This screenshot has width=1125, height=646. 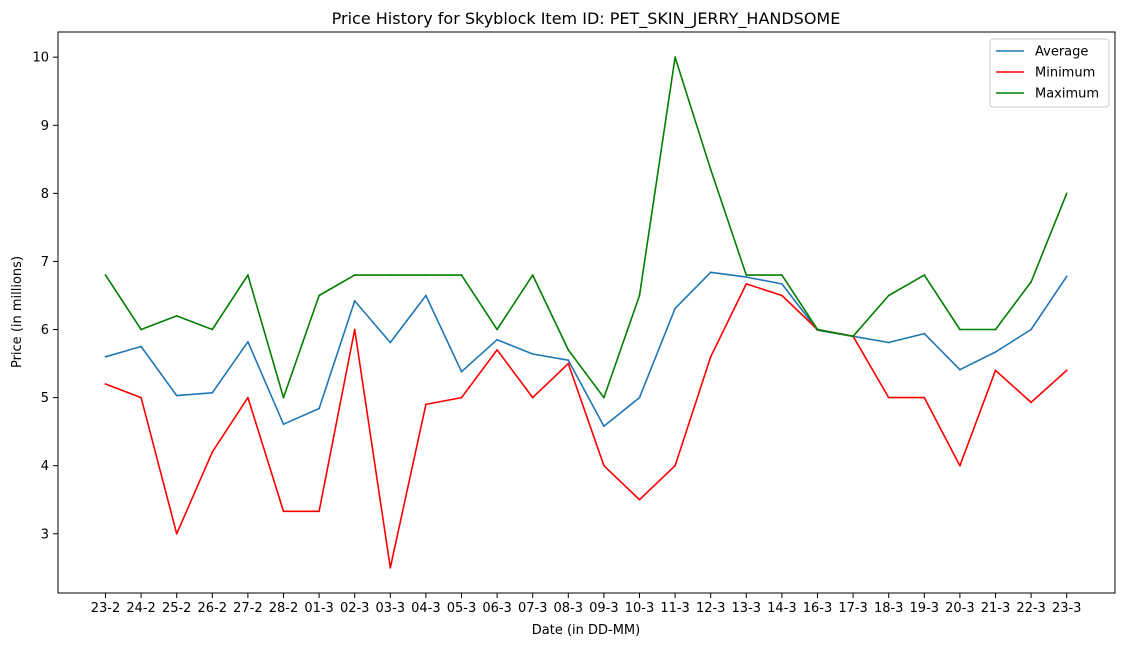 I want to click on x-tick-label: 10-3, so click(x=640, y=608).